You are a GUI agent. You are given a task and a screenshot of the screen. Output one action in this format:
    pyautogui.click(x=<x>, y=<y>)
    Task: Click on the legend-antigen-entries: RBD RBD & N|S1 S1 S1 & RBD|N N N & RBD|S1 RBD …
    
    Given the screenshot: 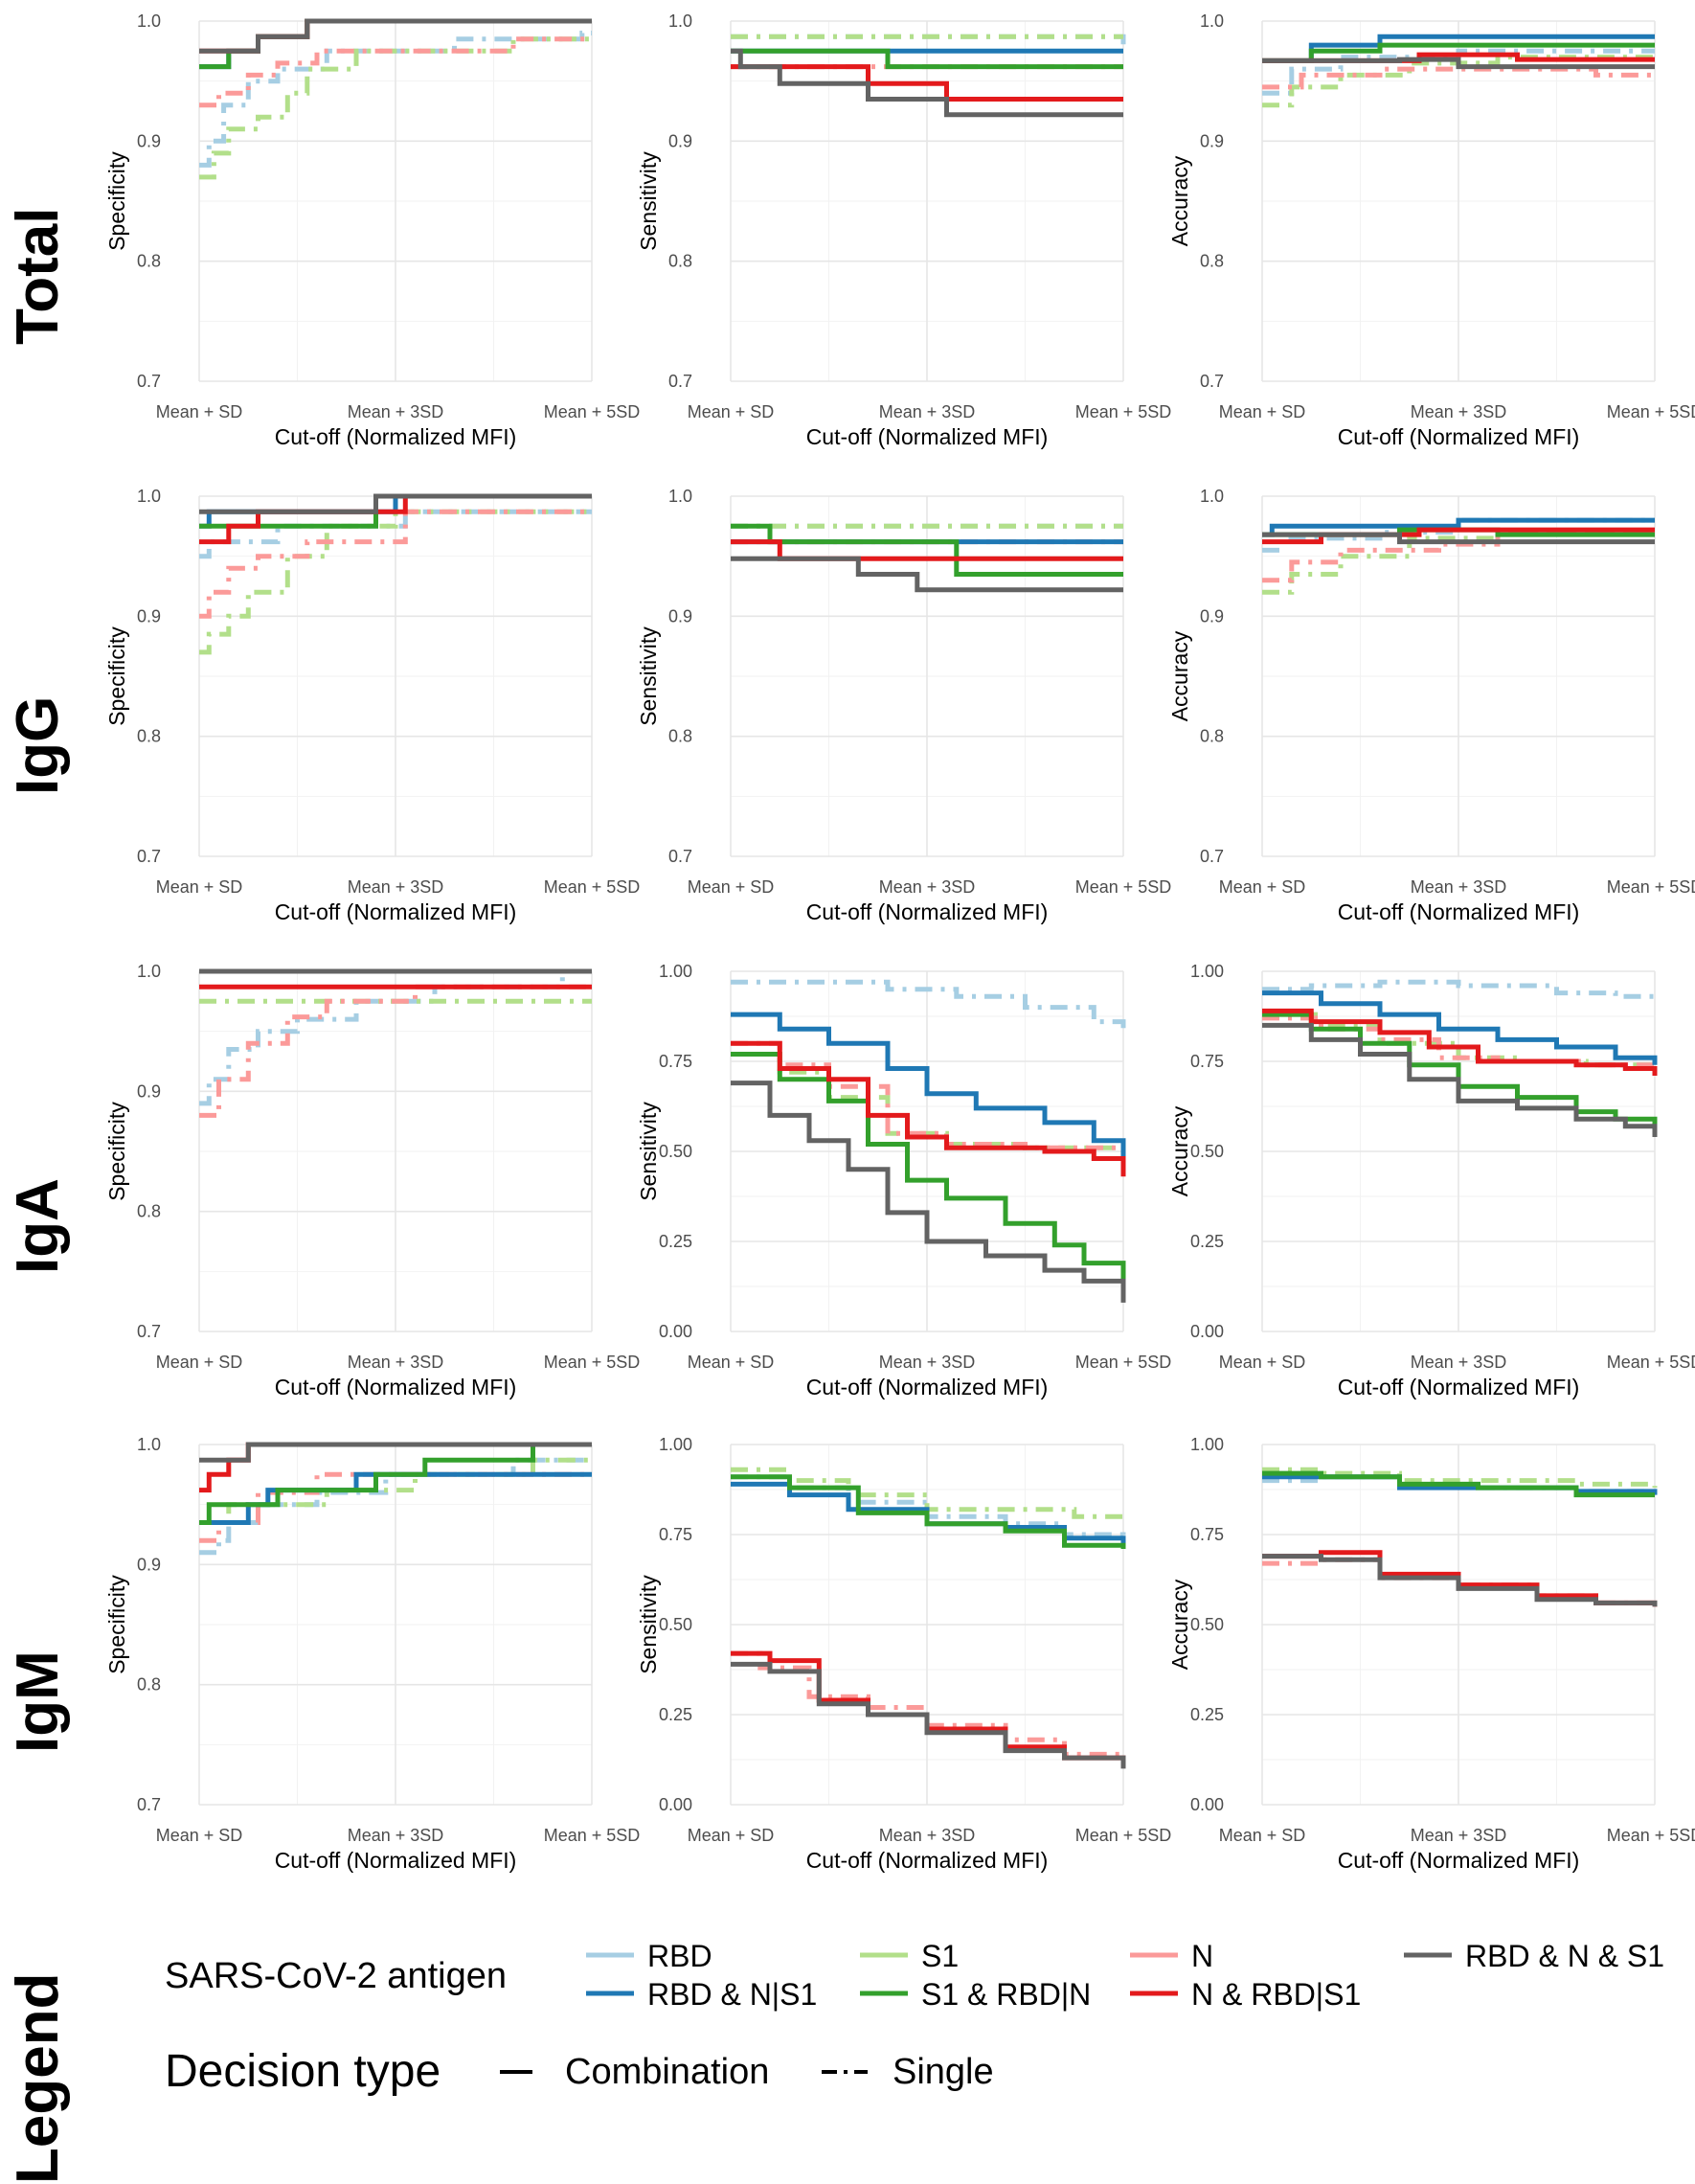 What is the action you would take?
    pyautogui.click(x=1125, y=1975)
    